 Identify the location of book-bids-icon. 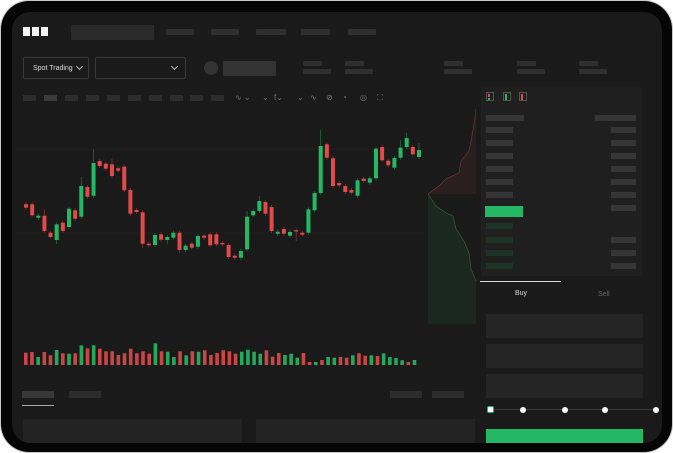
(507, 96).